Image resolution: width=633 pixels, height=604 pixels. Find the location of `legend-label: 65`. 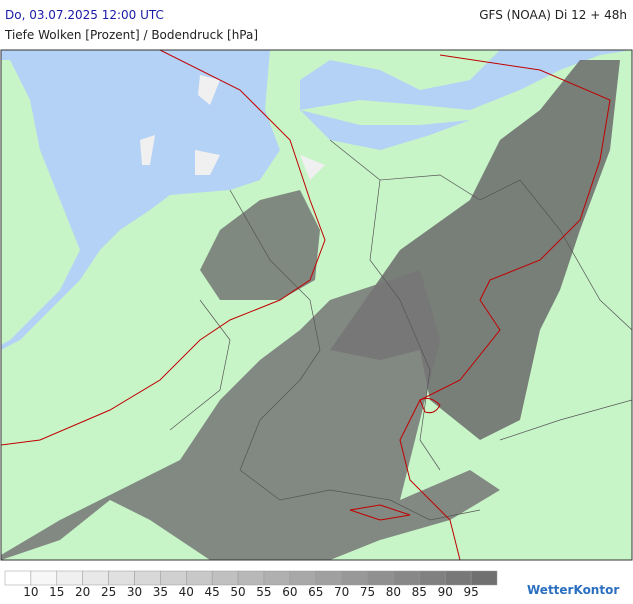

legend-label: 65 is located at coordinates (315, 592).